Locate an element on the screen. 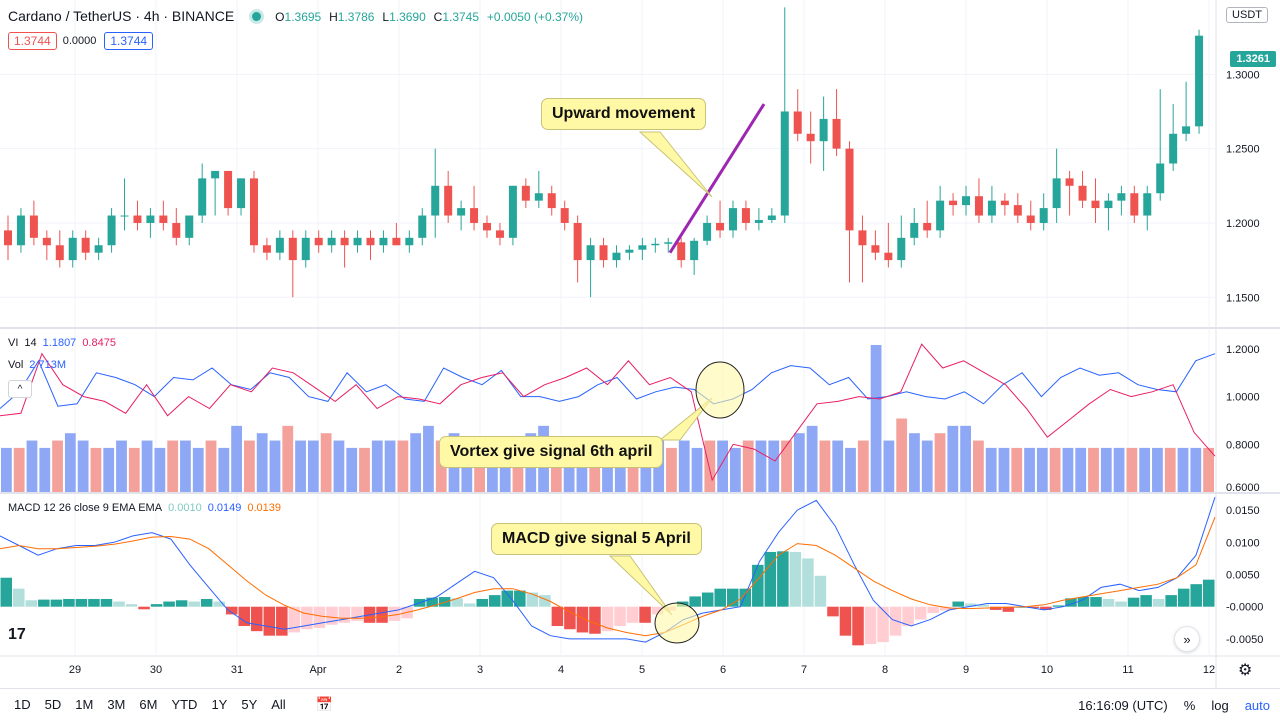  vi-tick-label: 1.0000 is located at coordinates (1243, 398).